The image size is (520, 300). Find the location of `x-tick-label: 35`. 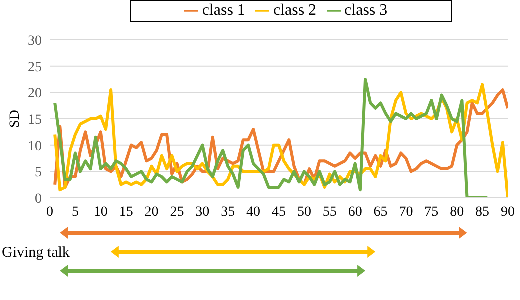

x-tick-label: 35 is located at coordinates (228, 212).